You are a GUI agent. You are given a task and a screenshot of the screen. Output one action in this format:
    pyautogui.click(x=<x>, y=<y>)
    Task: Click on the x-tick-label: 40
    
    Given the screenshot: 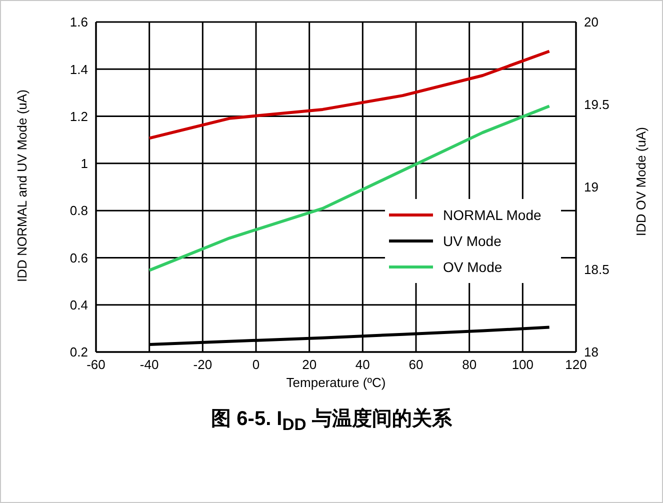 What is the action you would take?
    pyautogui.click(x=362, y=364)
    